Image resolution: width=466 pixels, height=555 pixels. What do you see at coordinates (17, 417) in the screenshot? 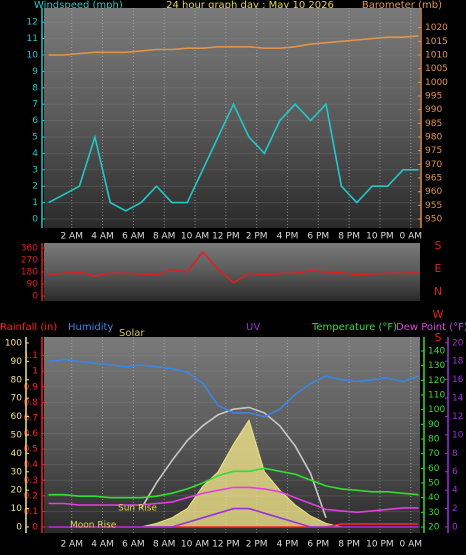
I see `y2-tick-label: 60` at bounding box center [17, 417].